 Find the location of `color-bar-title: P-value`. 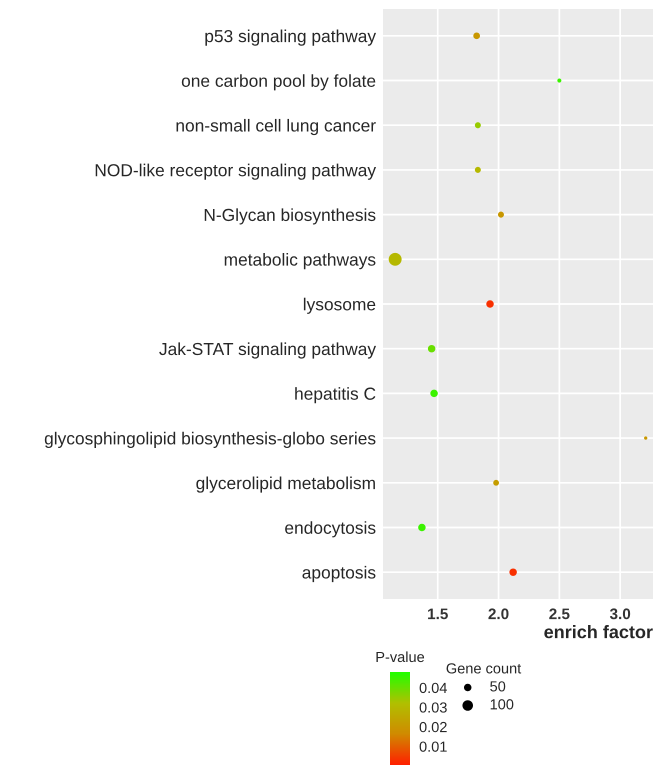

color-bar-title: P-value is located at coordinates (400, 656).